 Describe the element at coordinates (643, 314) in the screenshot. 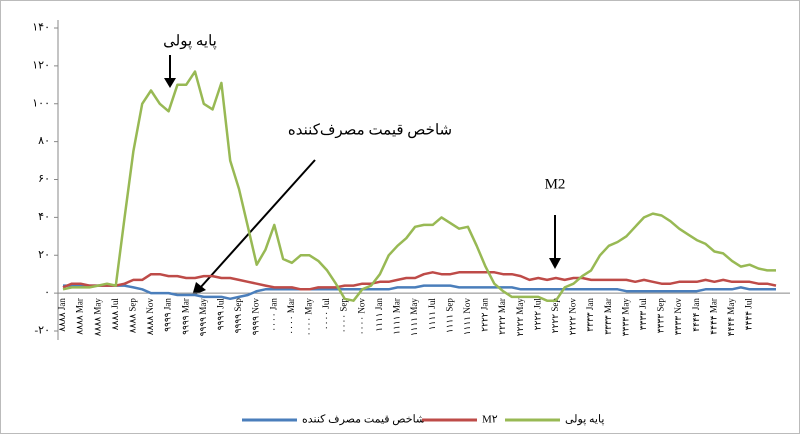

I see `x-tick-label: ۳۳۳۳ Jul` at that location.